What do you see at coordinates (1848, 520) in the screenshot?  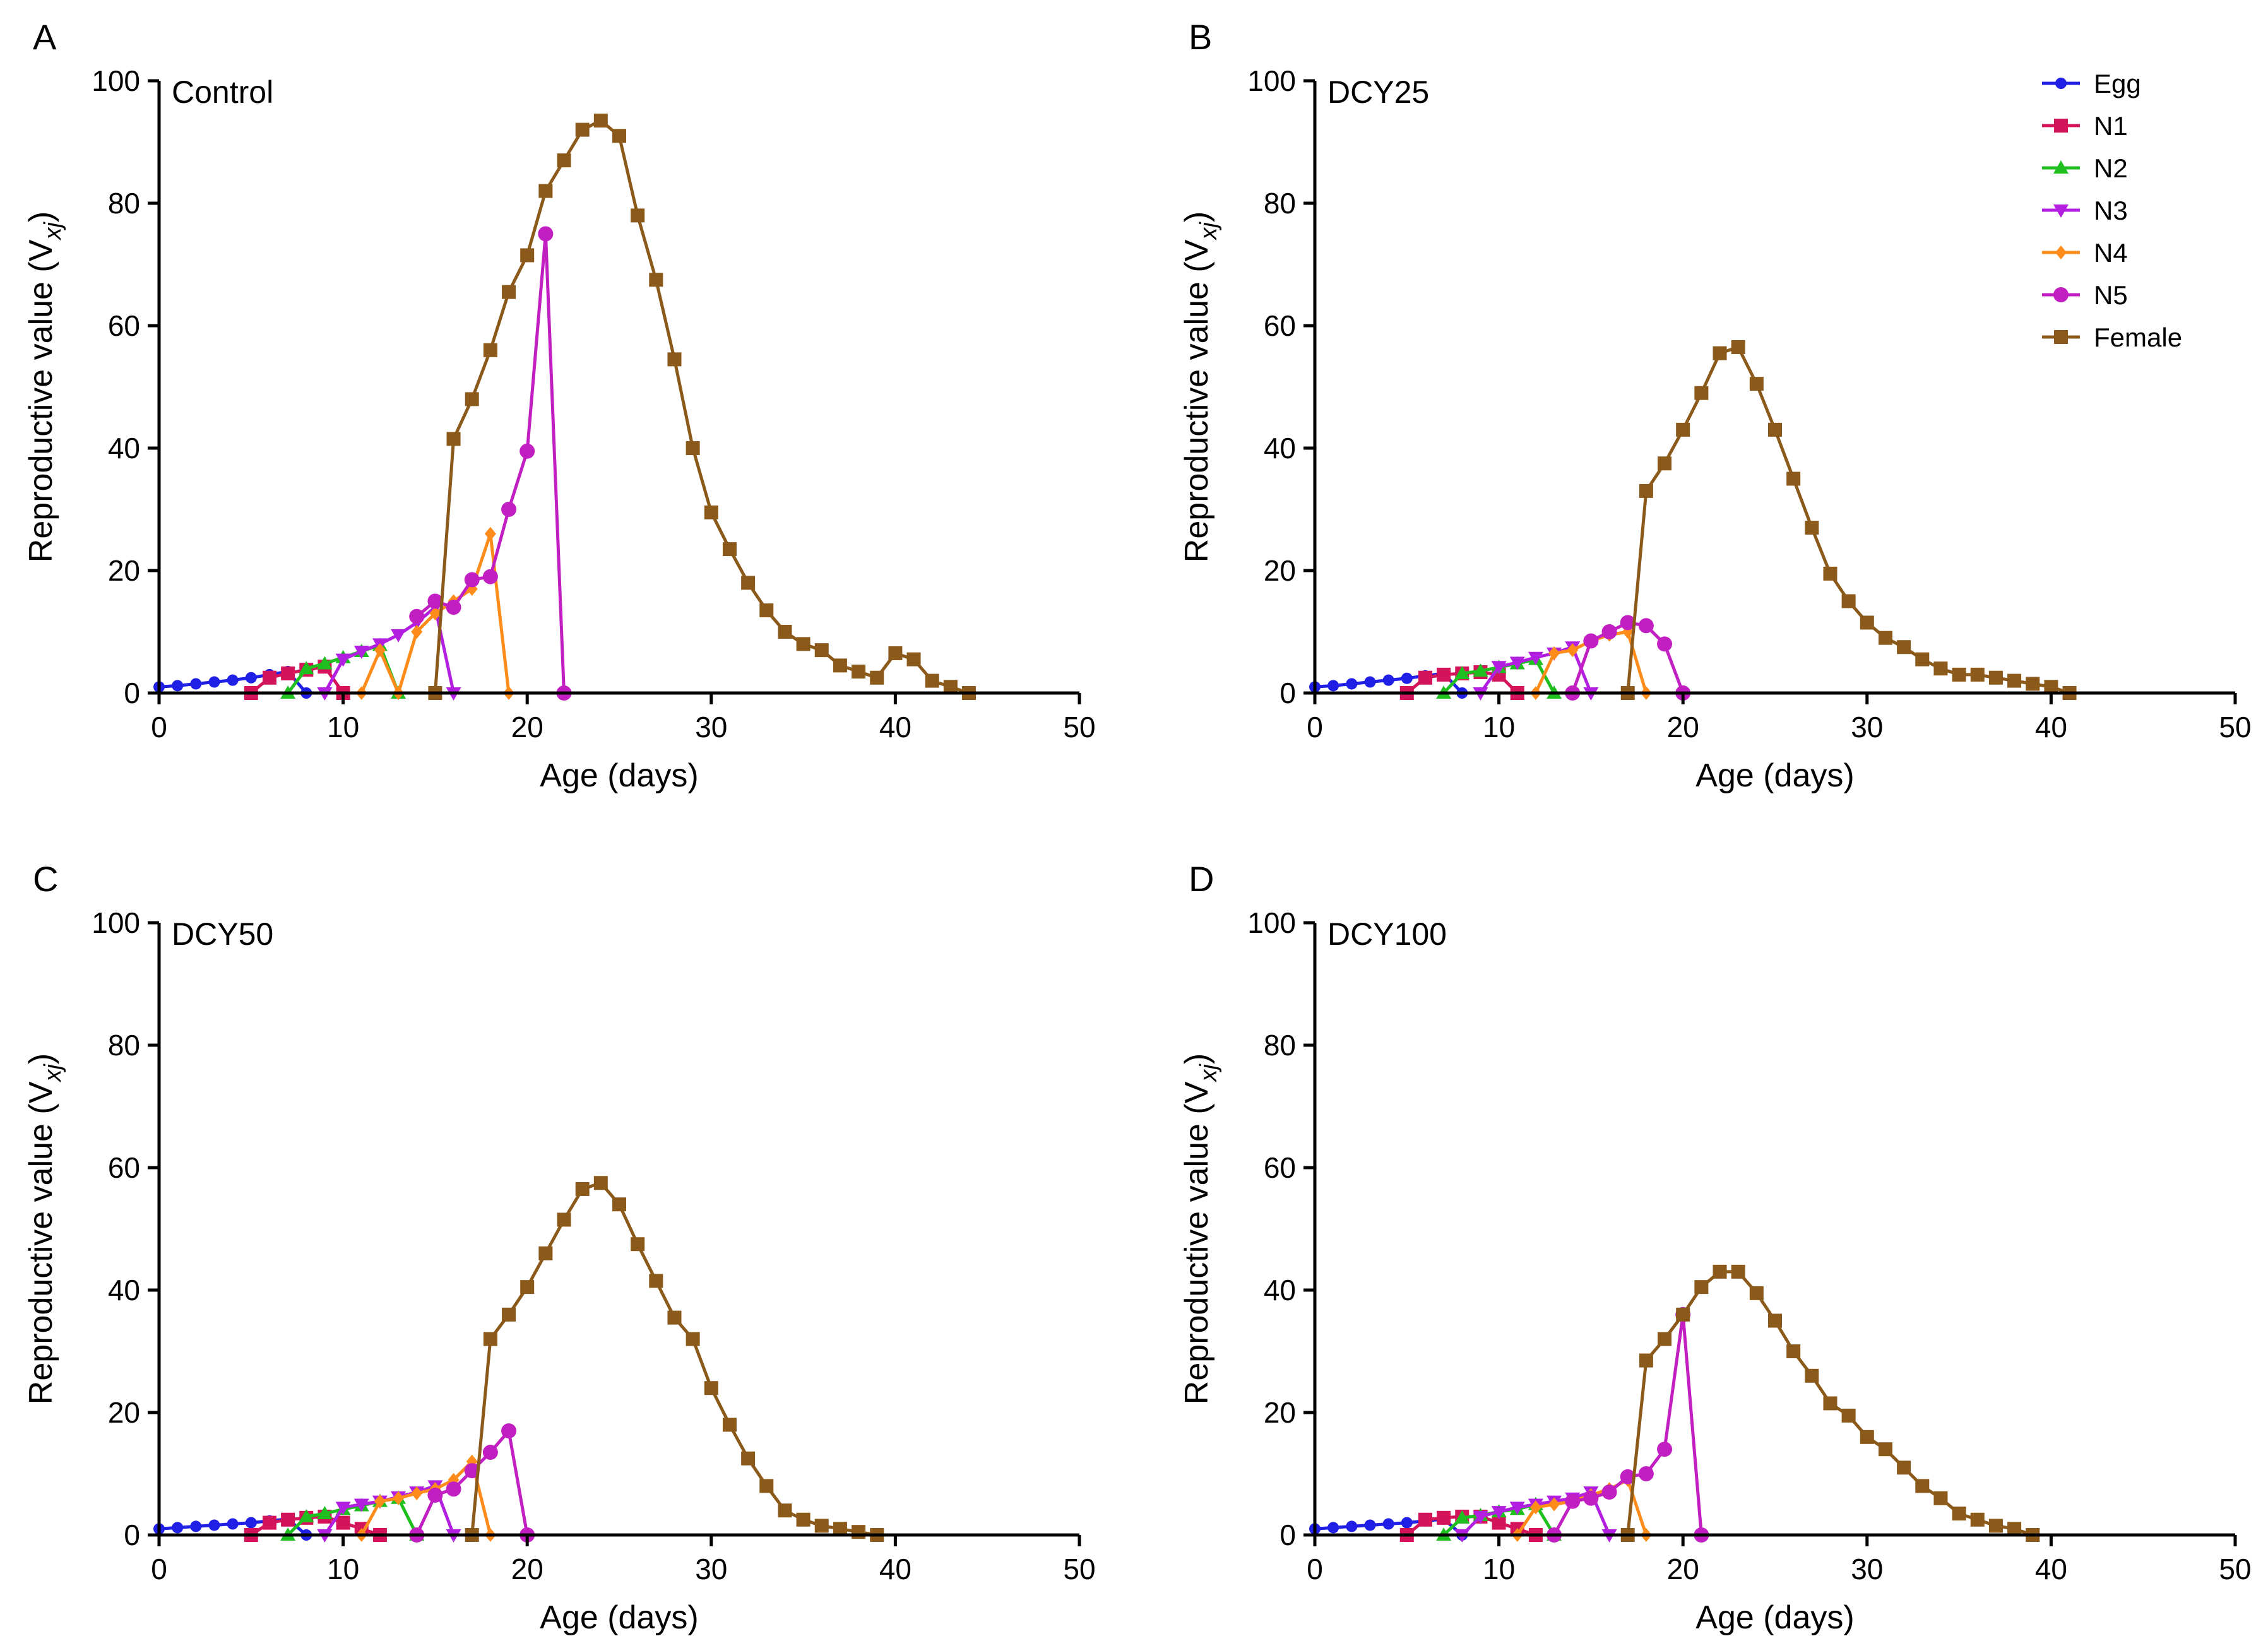 I see `series-line-female` at bounding box center [1848, 520].